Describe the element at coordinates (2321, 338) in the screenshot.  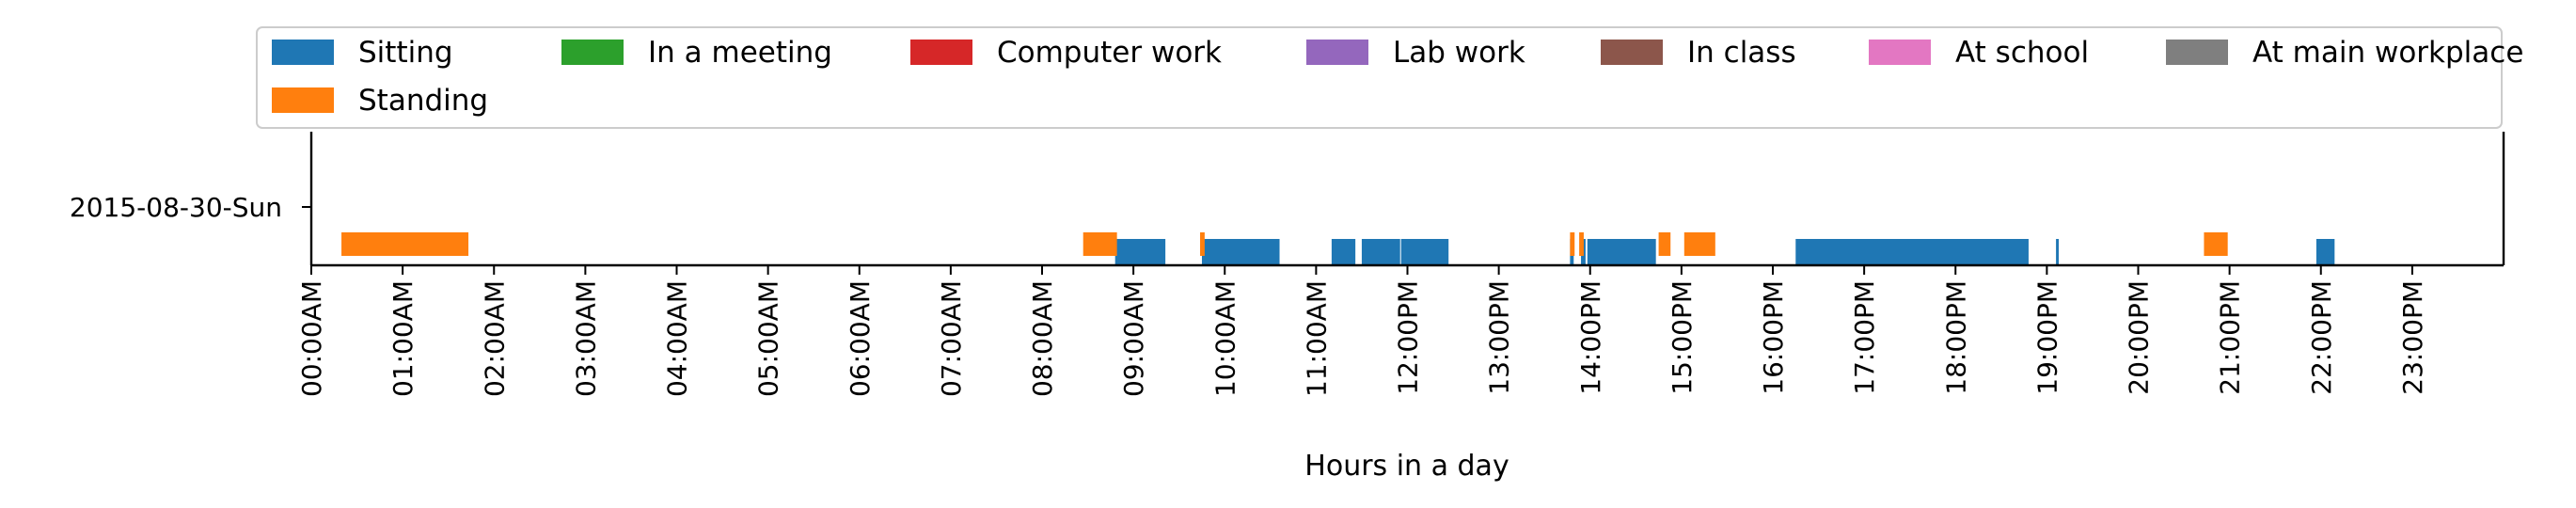
I see `x-tick-label: 22:00PM` at that location.